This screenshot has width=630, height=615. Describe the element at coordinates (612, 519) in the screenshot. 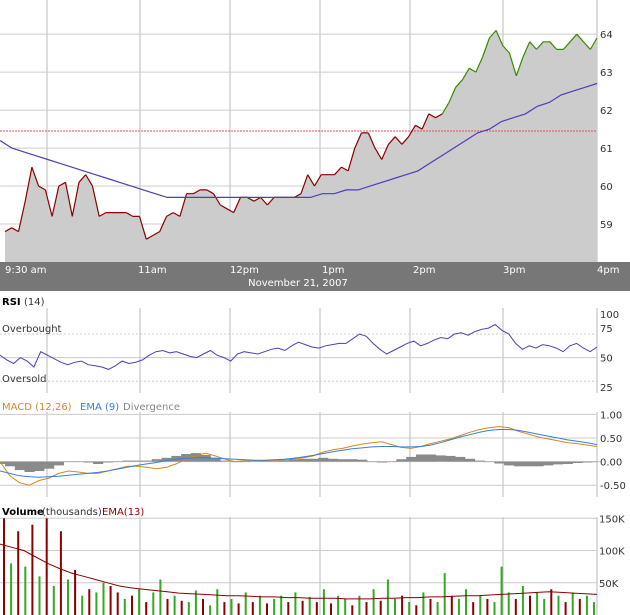

I see `volume-y-tick-150K: 150K` at that location.